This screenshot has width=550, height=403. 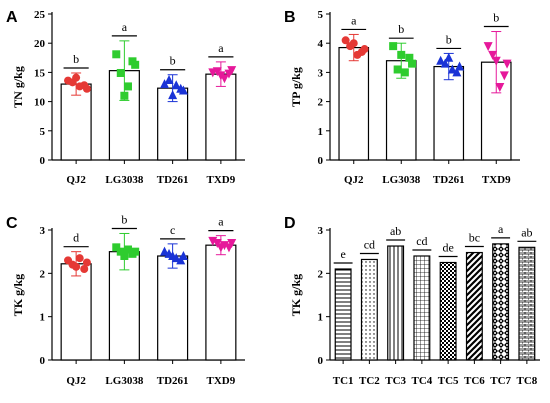 I want to click on category-label: TC6, so click(x=474, y=381).